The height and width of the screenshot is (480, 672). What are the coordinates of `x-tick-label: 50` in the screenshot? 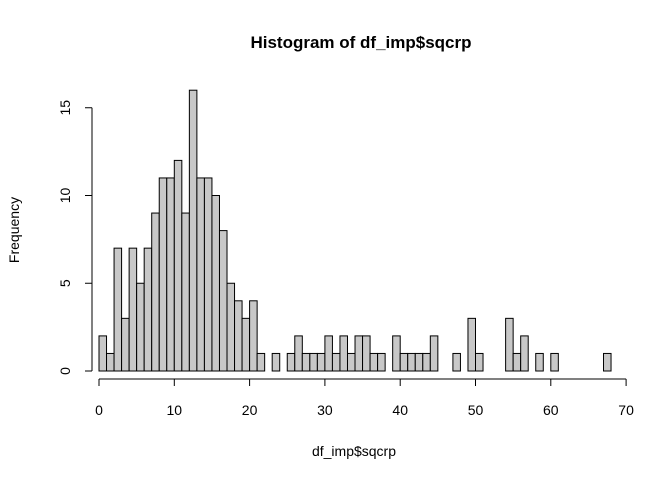 It's located at (476, 410).